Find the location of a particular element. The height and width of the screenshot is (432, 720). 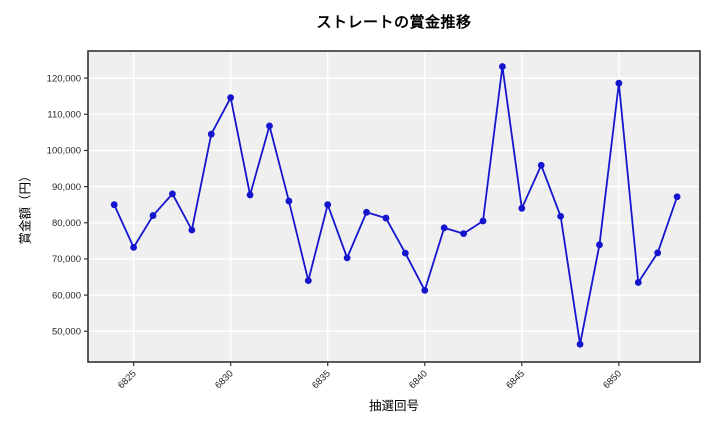

x-tick-label: 6845 is located at coordinates (515, 379).